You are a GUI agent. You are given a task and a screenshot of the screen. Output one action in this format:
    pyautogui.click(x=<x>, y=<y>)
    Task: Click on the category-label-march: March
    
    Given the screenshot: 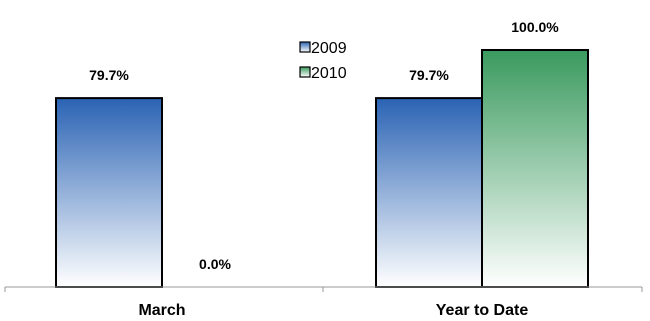 What is the action you would take?
    pyautogui.click(x=161, y=310)
    